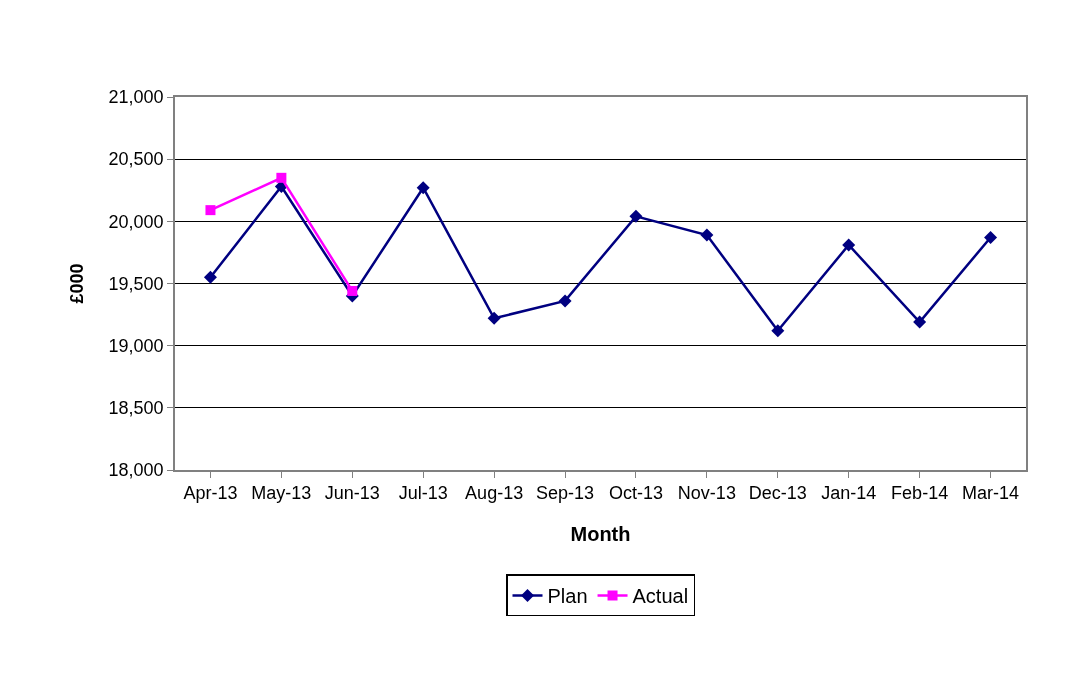  Describe the element at coordinates (210, 493) in the screenshot. I see `x-tick-label: Apr-13` at that location.